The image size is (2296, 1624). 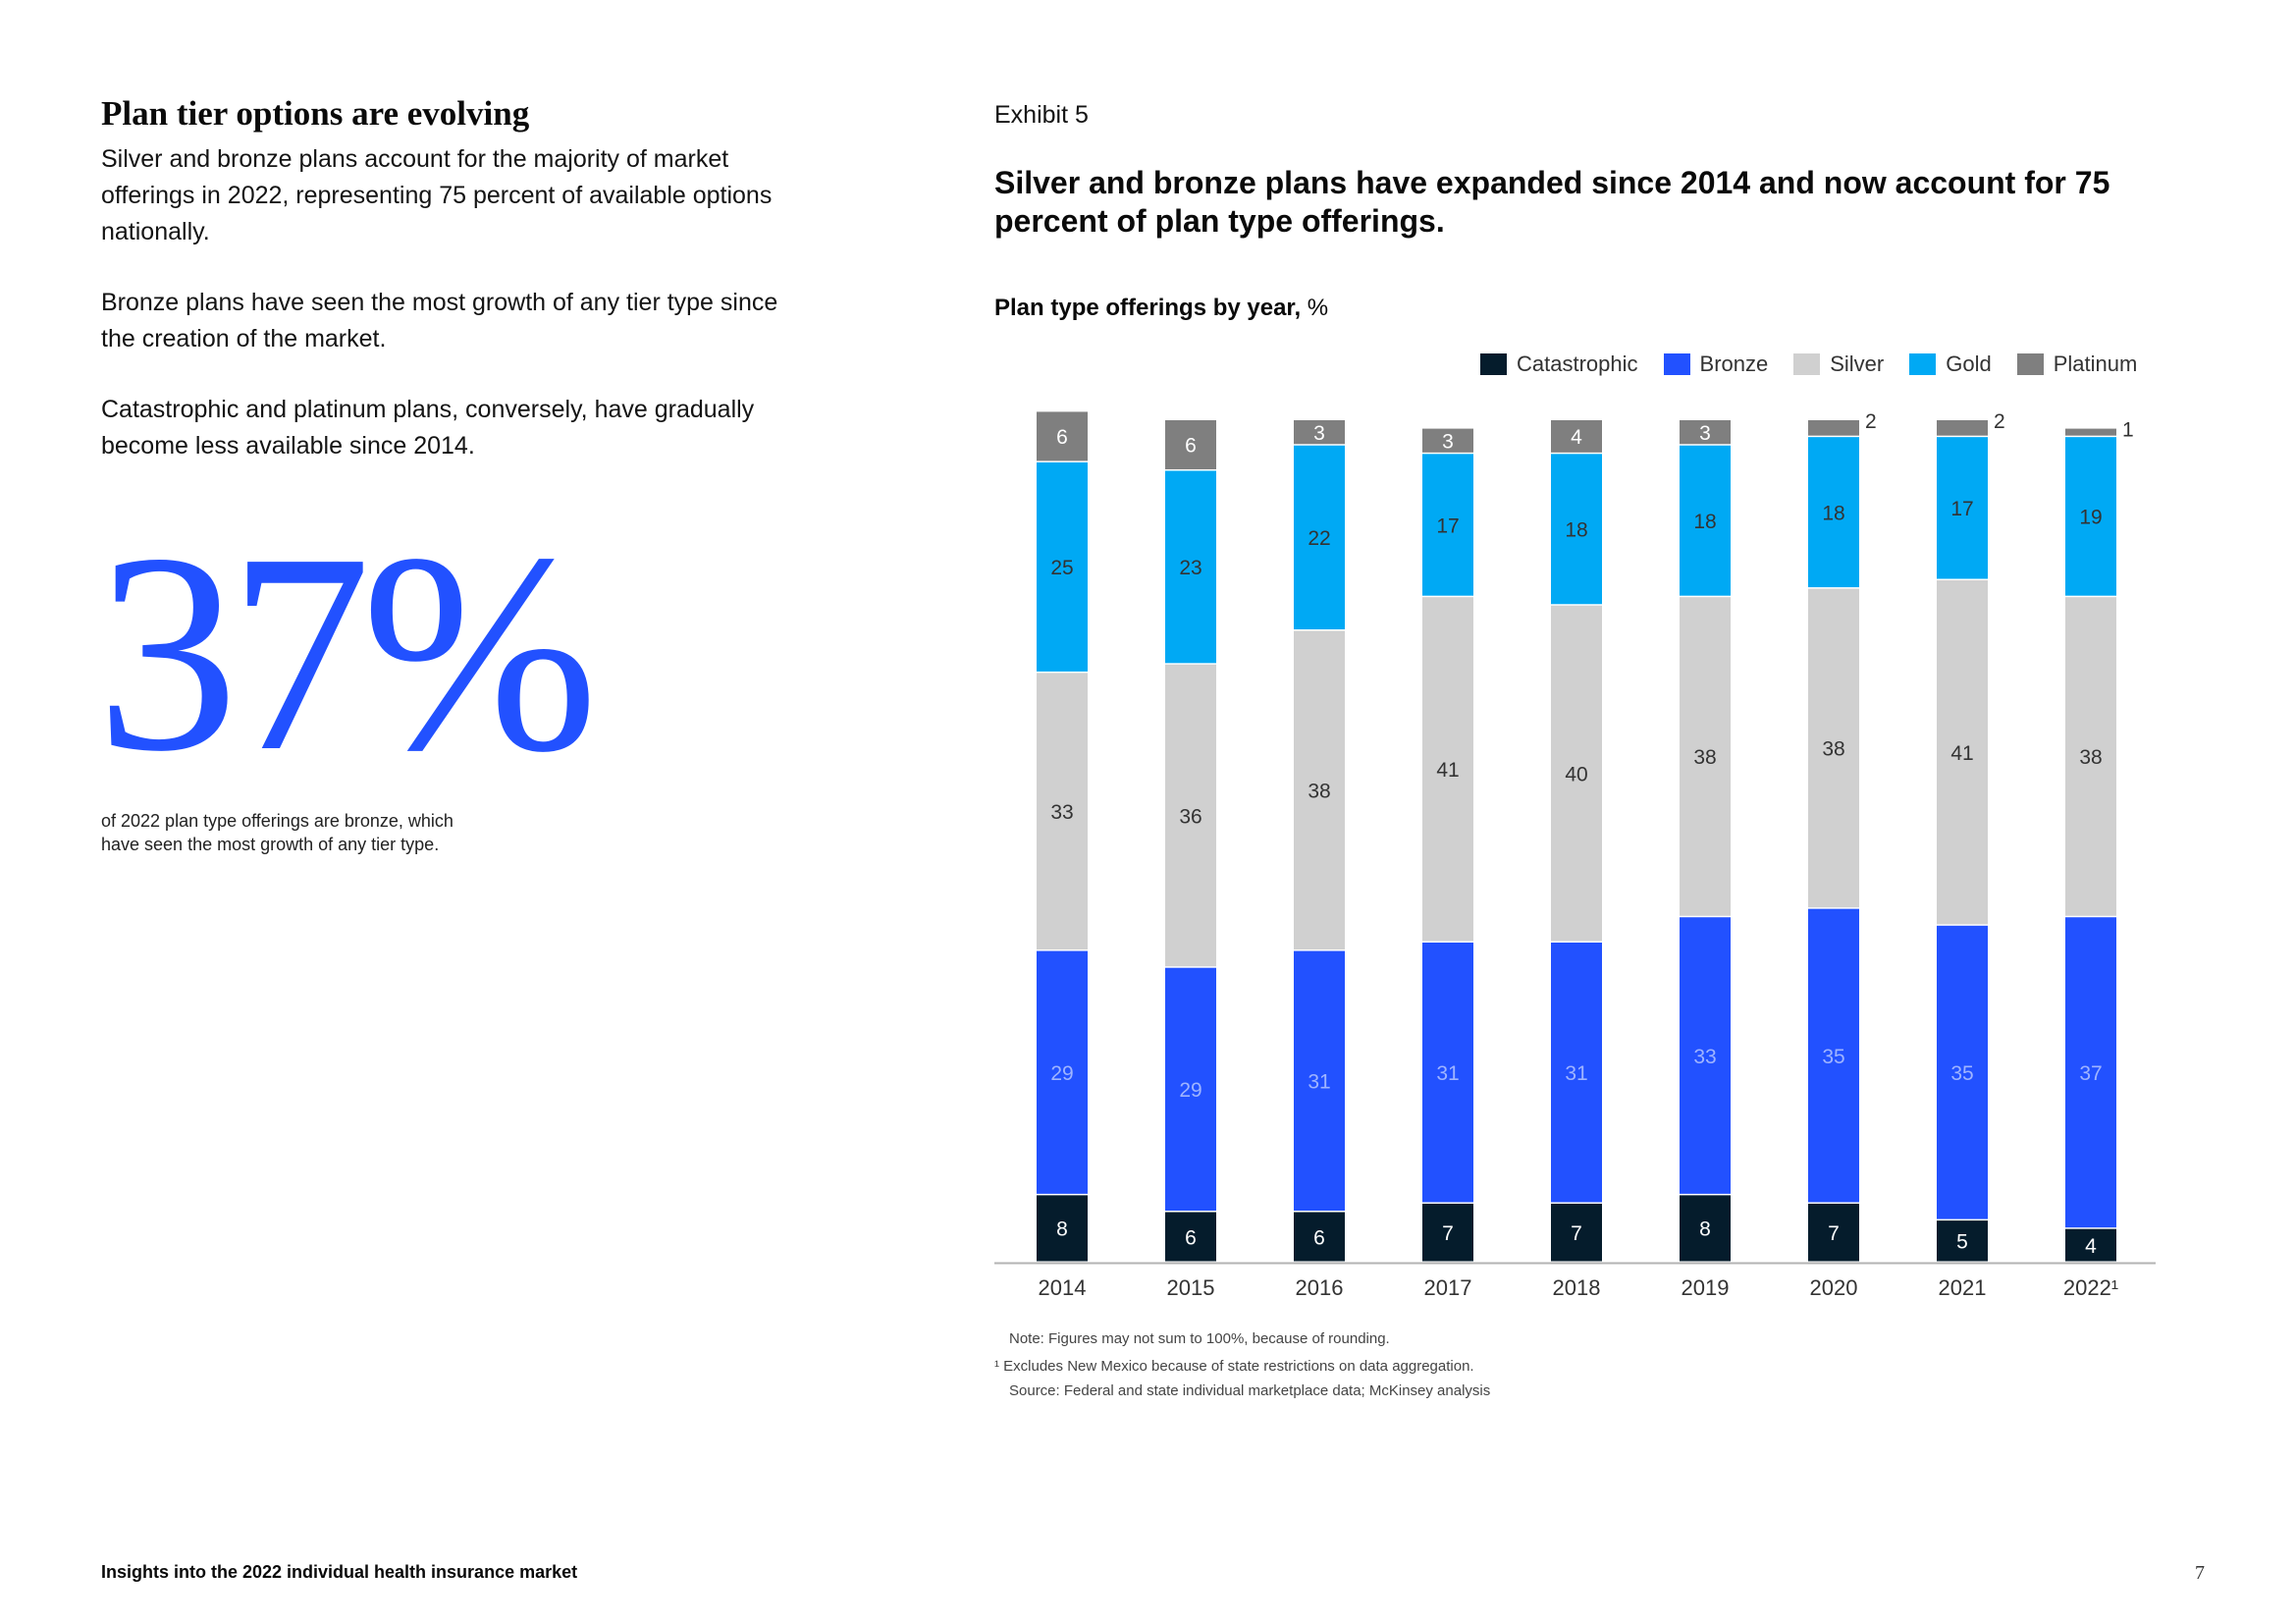 I want to click on bar-gold-2022, so click(x=2090, y=516).